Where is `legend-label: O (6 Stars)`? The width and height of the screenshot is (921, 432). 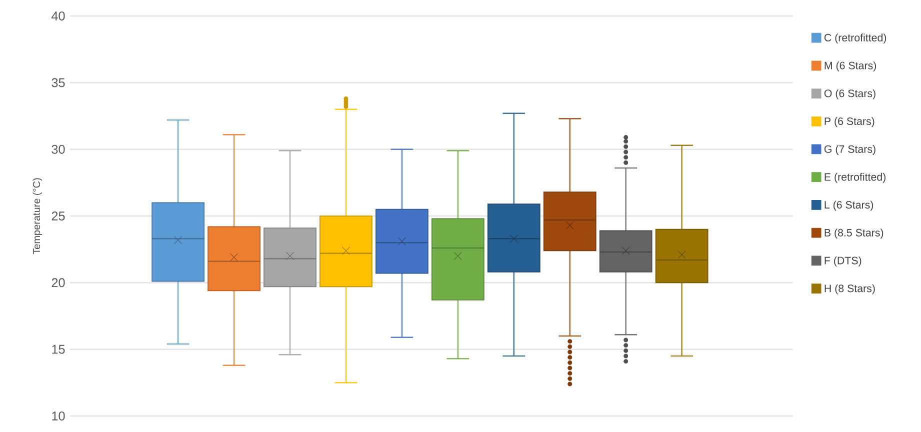 legend-label: O (6 Stars) is located at coordinates (850, 94).